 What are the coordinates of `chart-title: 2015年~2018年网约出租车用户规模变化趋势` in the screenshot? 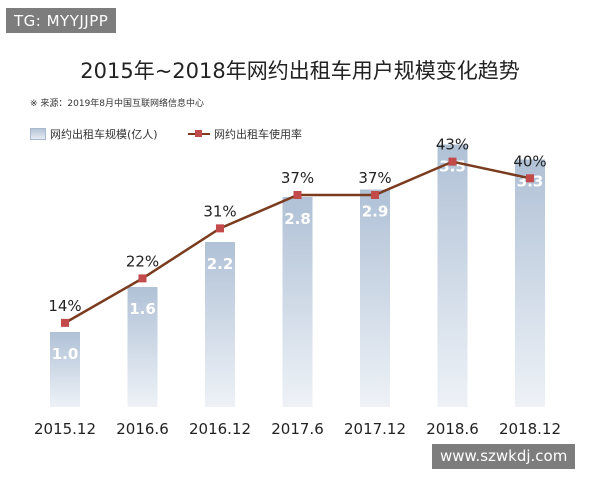 It's located at (300, 71).